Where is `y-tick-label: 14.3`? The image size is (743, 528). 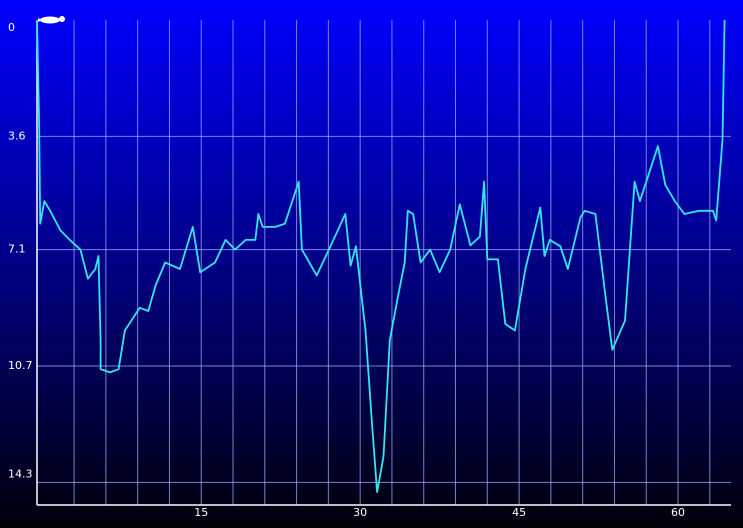 y-tick-label: 14.3 is located at coordinates (20, 473).